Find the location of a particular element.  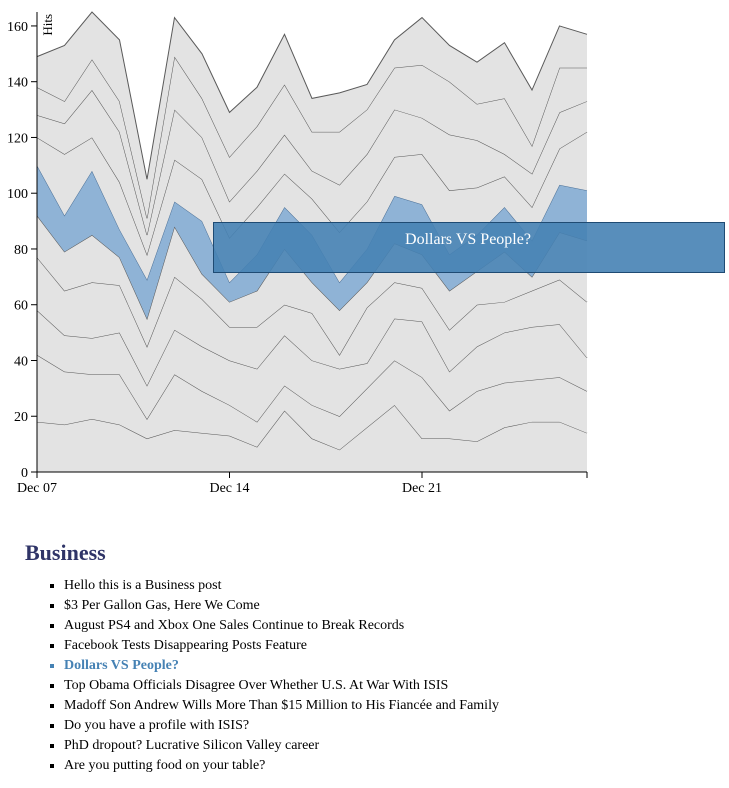

y-tick-label: 160 is located at coordinates (17, 27).